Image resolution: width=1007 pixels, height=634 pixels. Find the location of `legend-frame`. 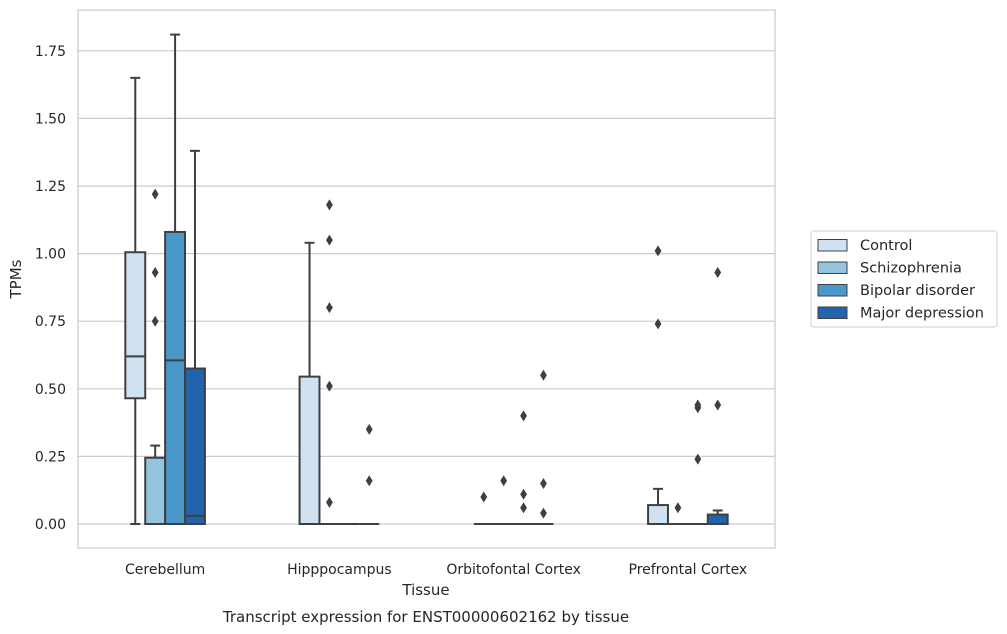

legend-frame is located at coordinates (904, 279).